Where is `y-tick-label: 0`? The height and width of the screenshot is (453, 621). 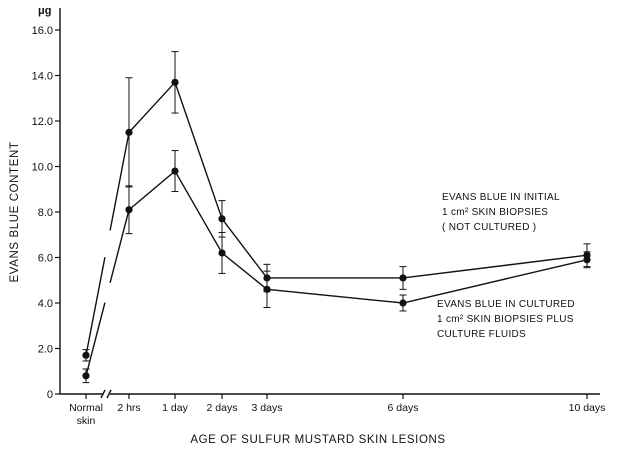 y-tick-label: 0 is located at coordinates (50, 395).